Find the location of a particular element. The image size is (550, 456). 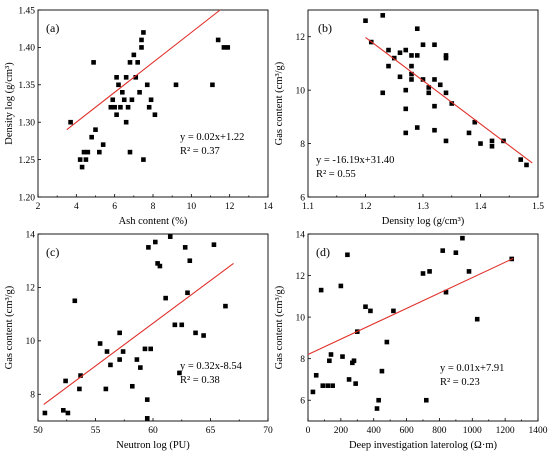

y-tick-label: 1.45 is located at coordinates (26, 11).